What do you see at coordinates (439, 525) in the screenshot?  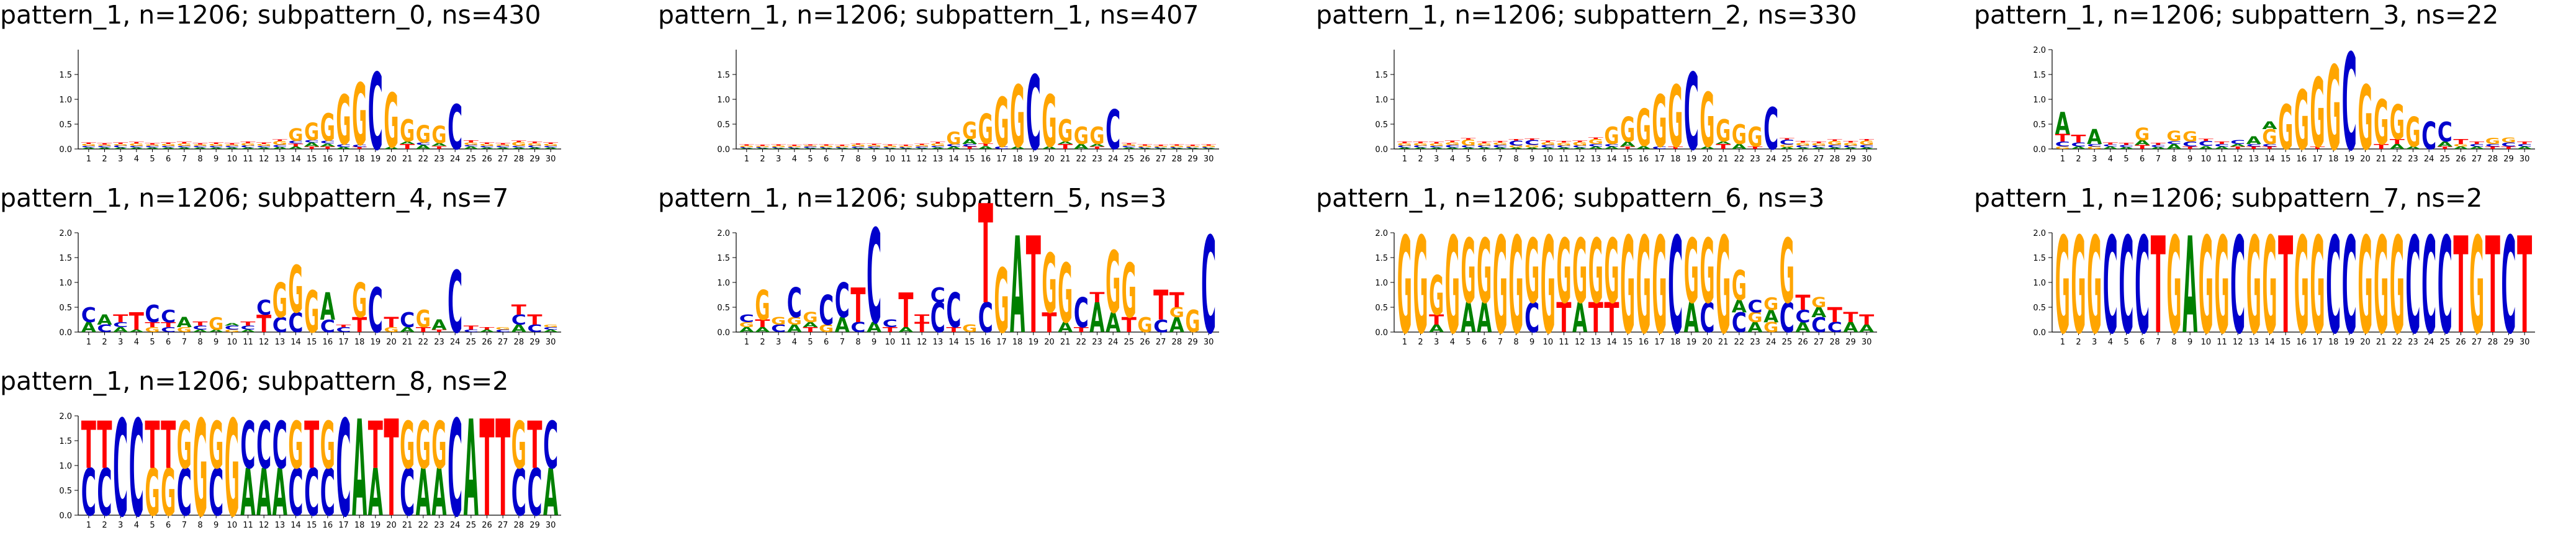 I see `x-tick-label: 23` at bounding box center [439, 525].